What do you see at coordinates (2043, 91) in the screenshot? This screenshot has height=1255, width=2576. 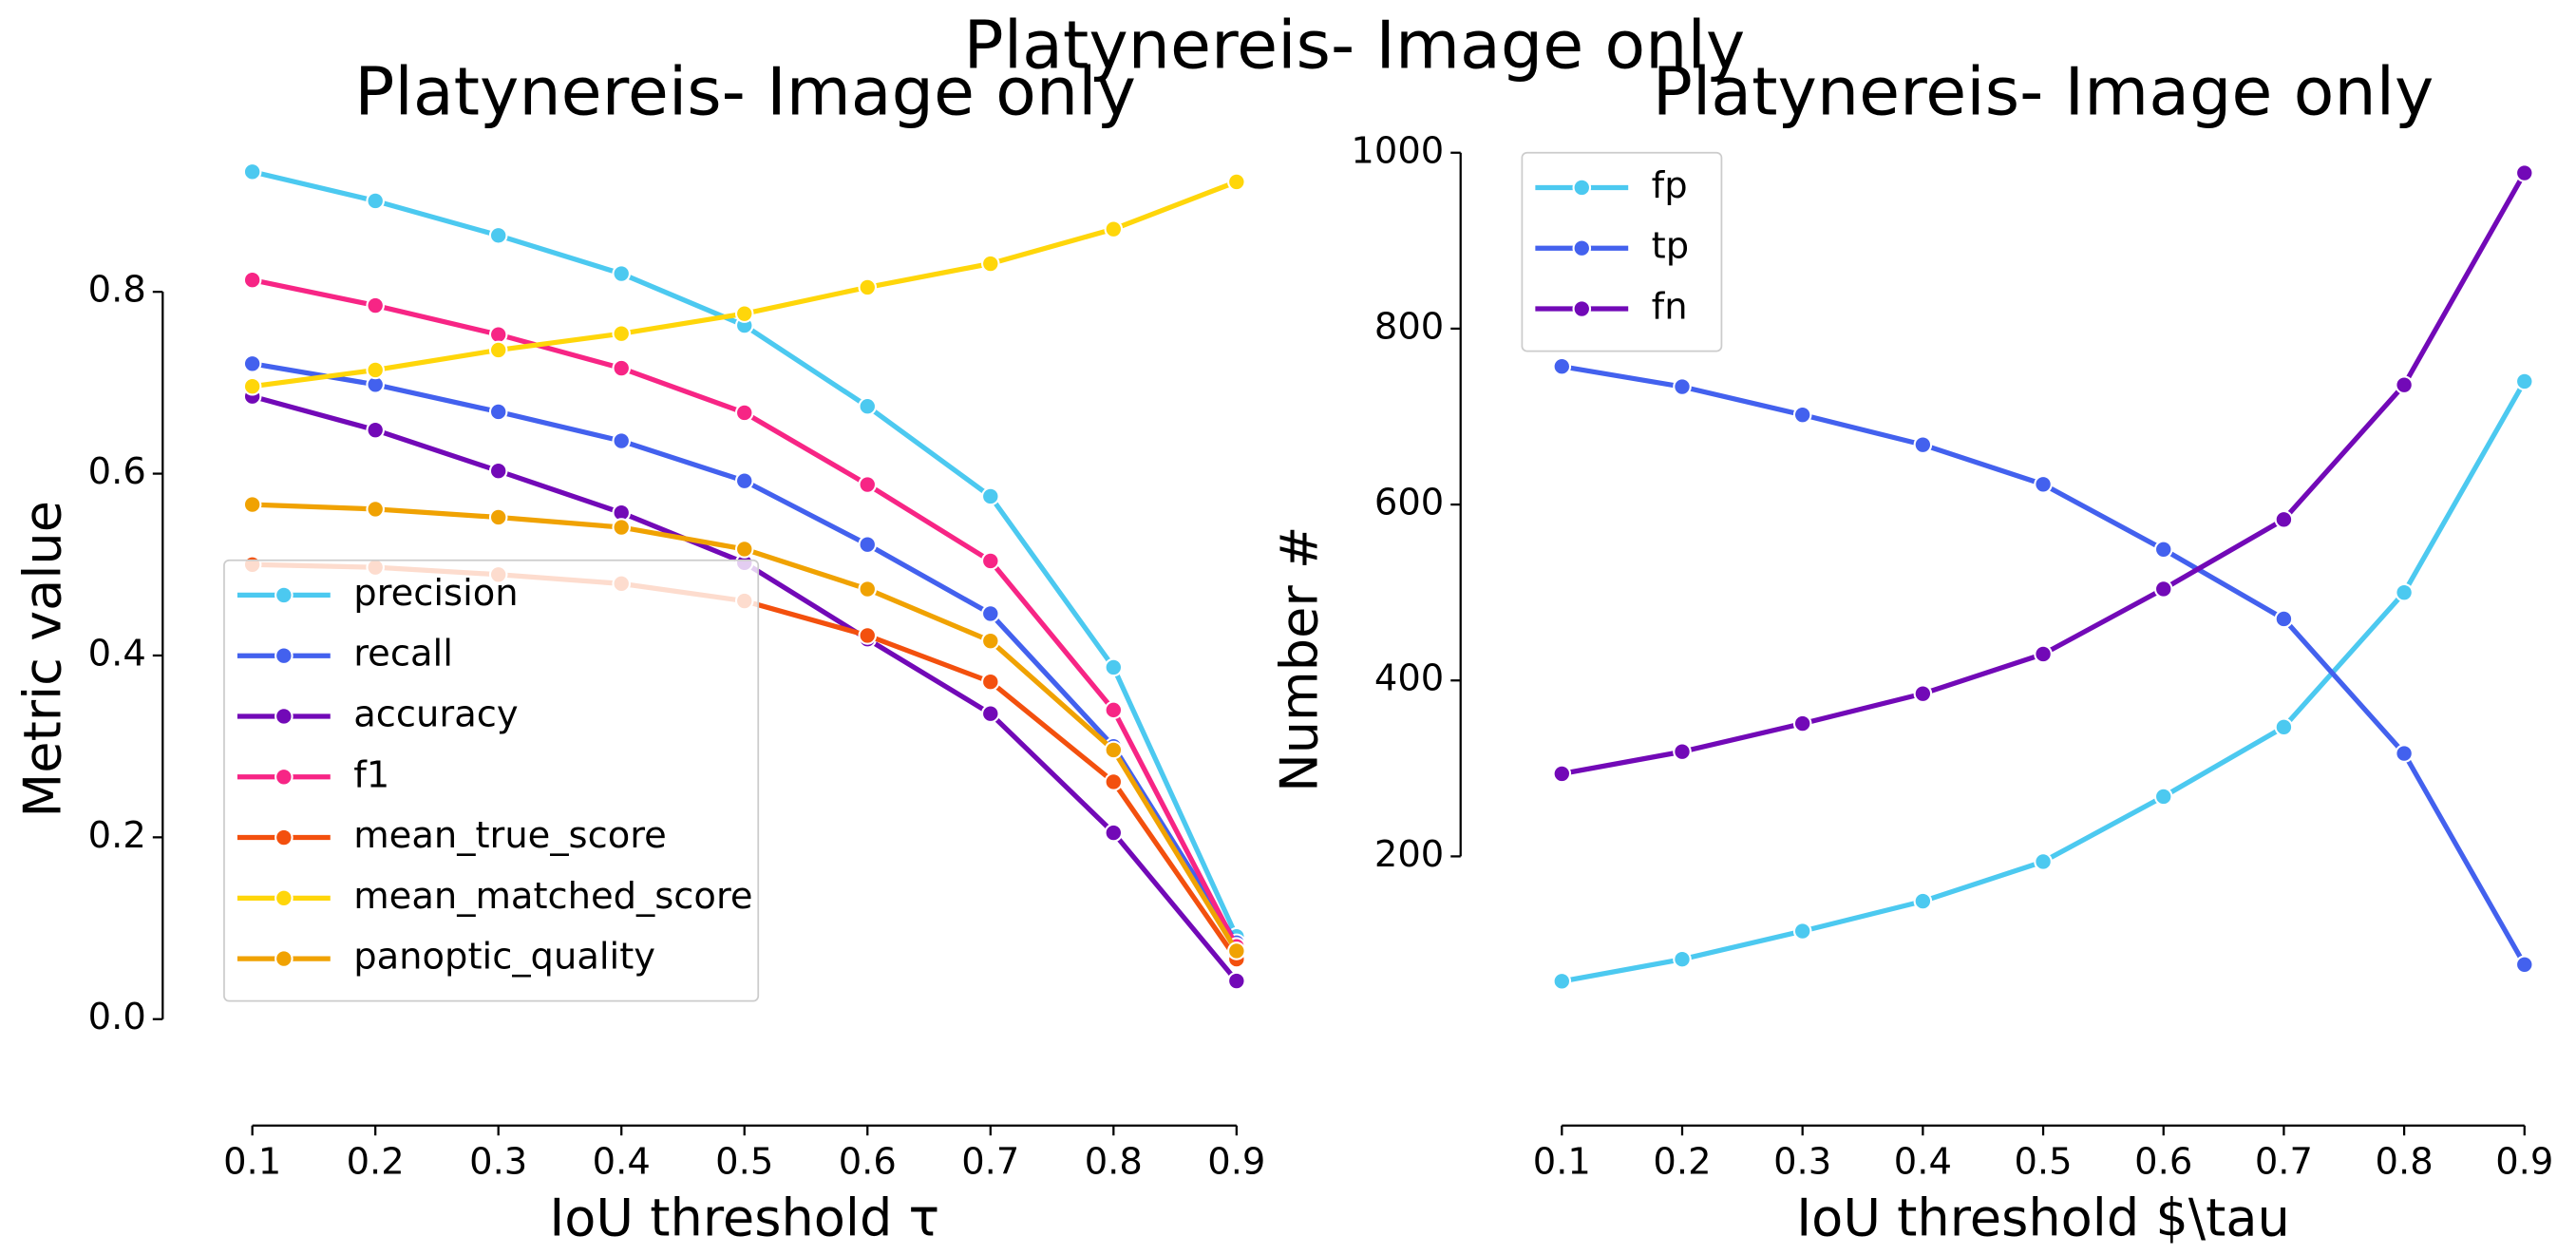 I see `chart-title: Platynereis- Image only` at bounding box center [2043, 91].